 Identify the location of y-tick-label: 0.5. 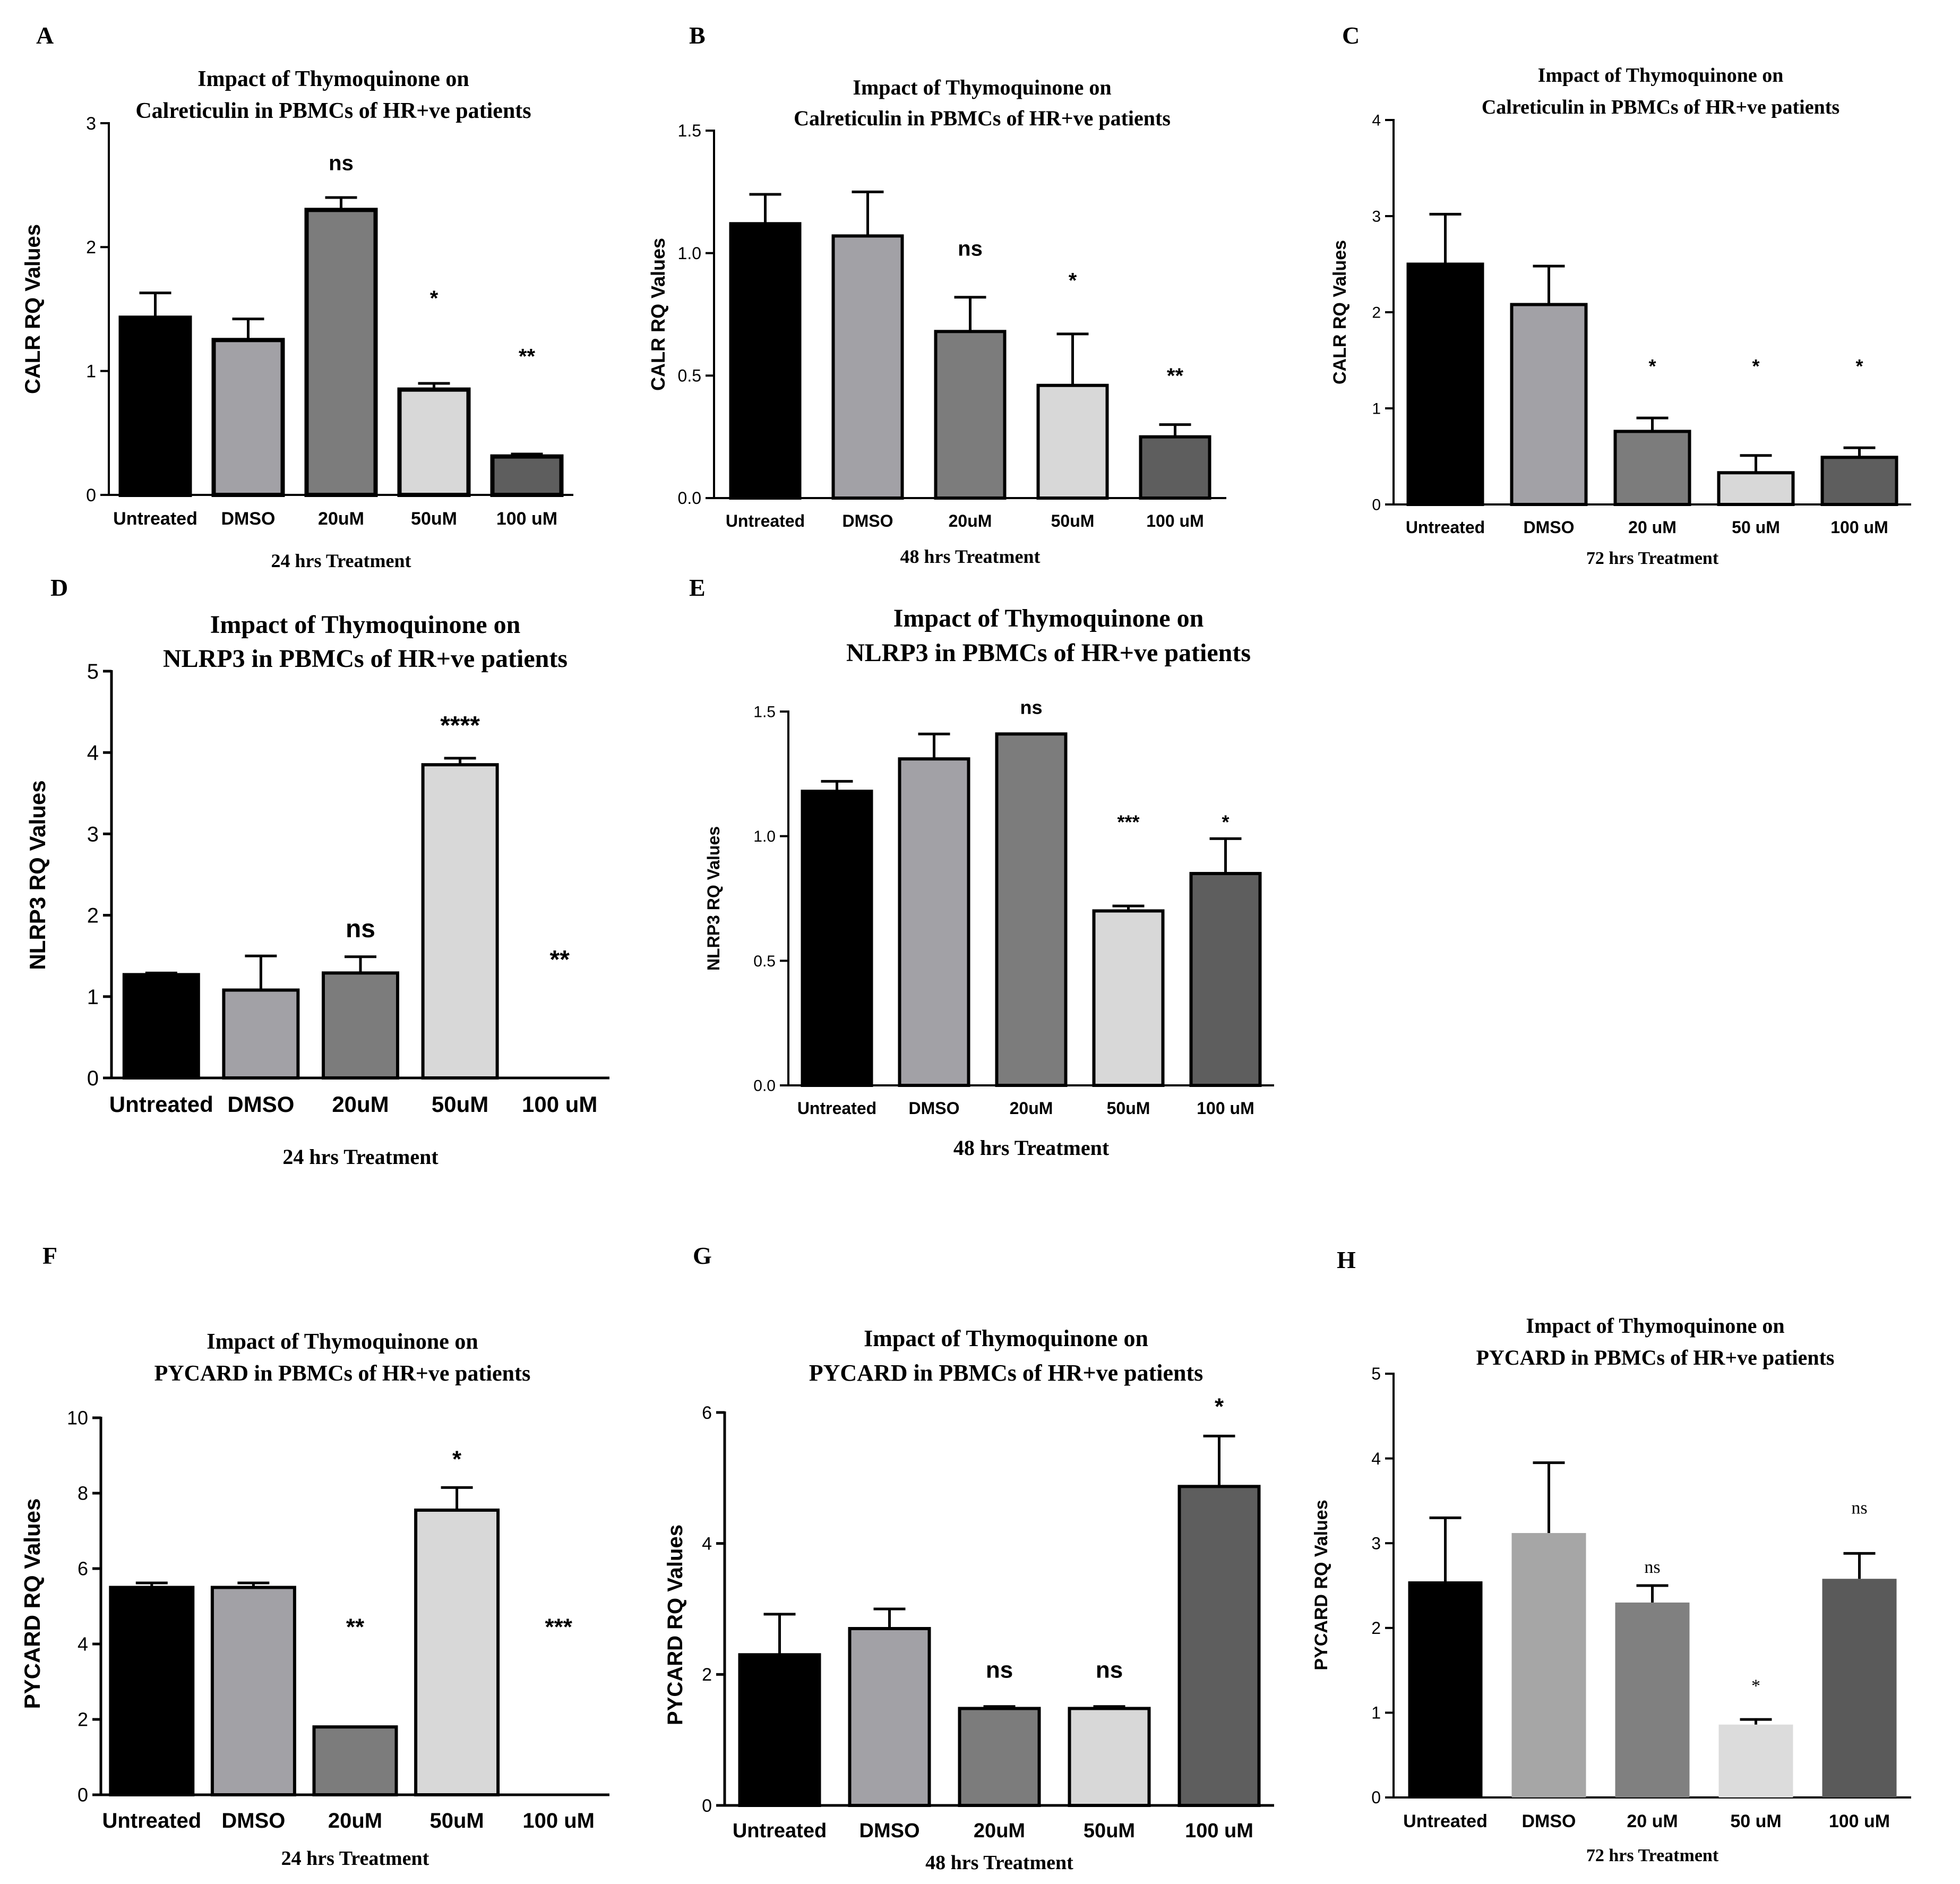
(764, 961).